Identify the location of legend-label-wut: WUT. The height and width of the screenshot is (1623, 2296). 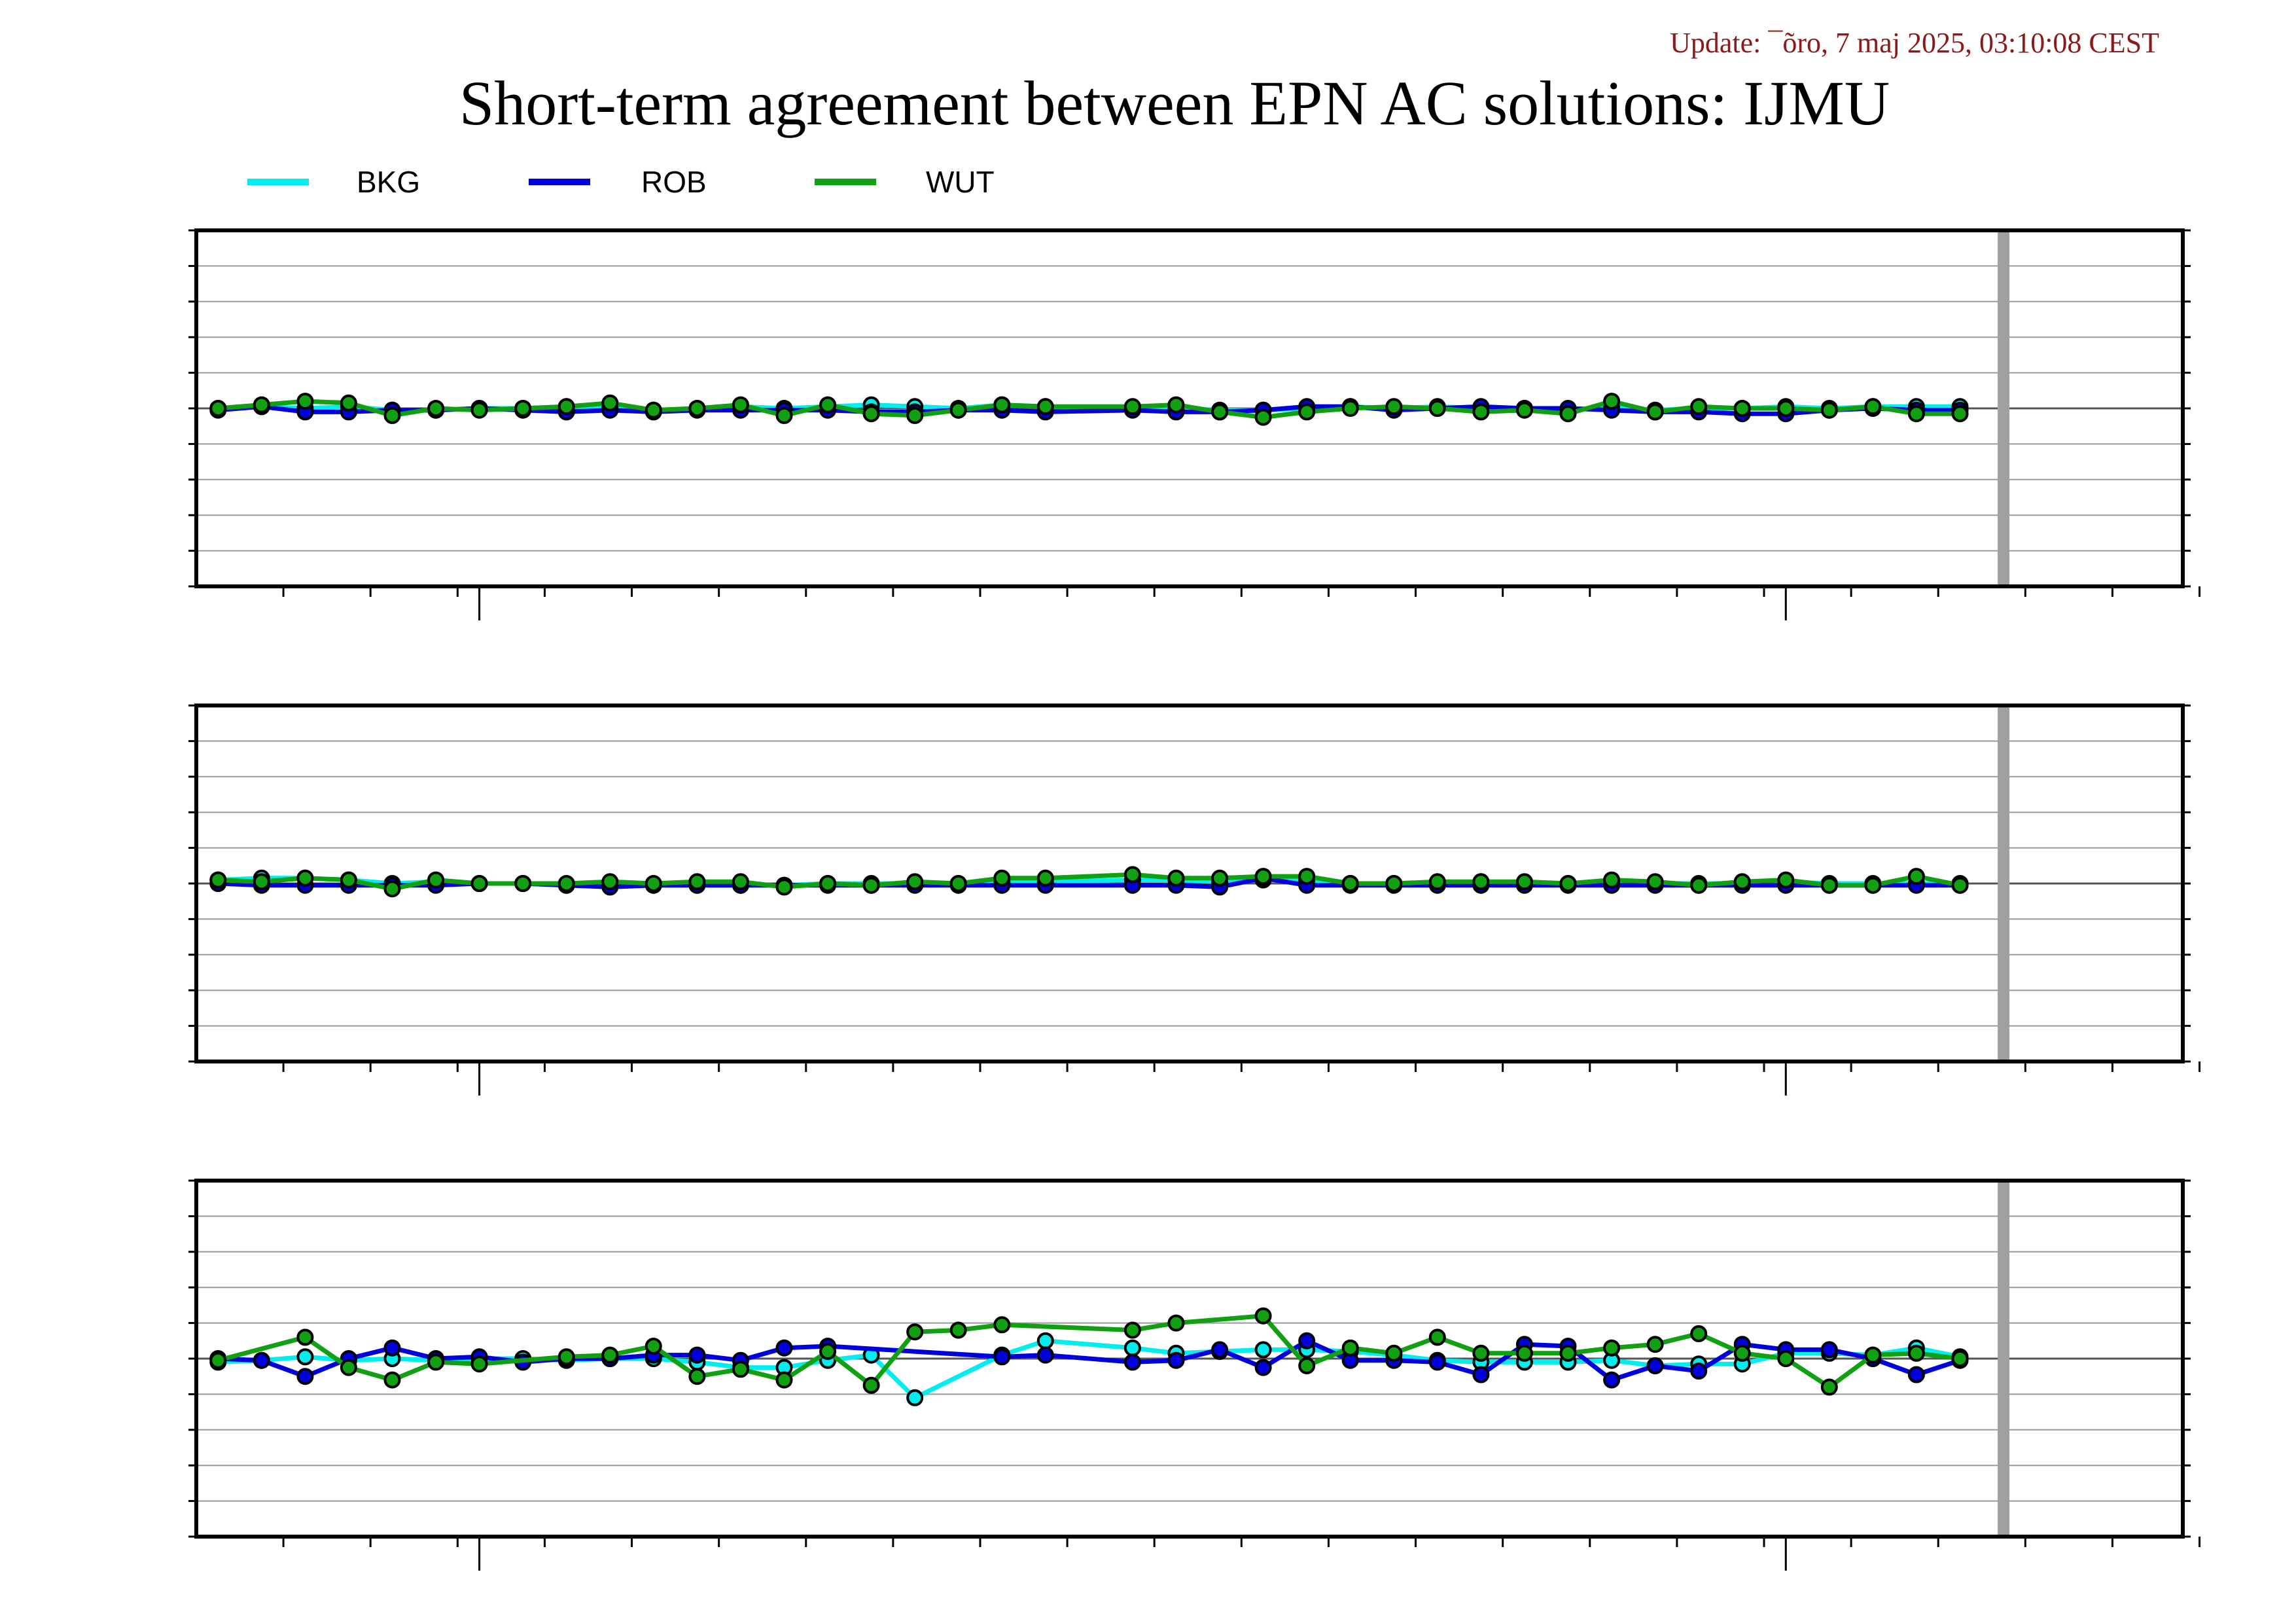
(961, 182).